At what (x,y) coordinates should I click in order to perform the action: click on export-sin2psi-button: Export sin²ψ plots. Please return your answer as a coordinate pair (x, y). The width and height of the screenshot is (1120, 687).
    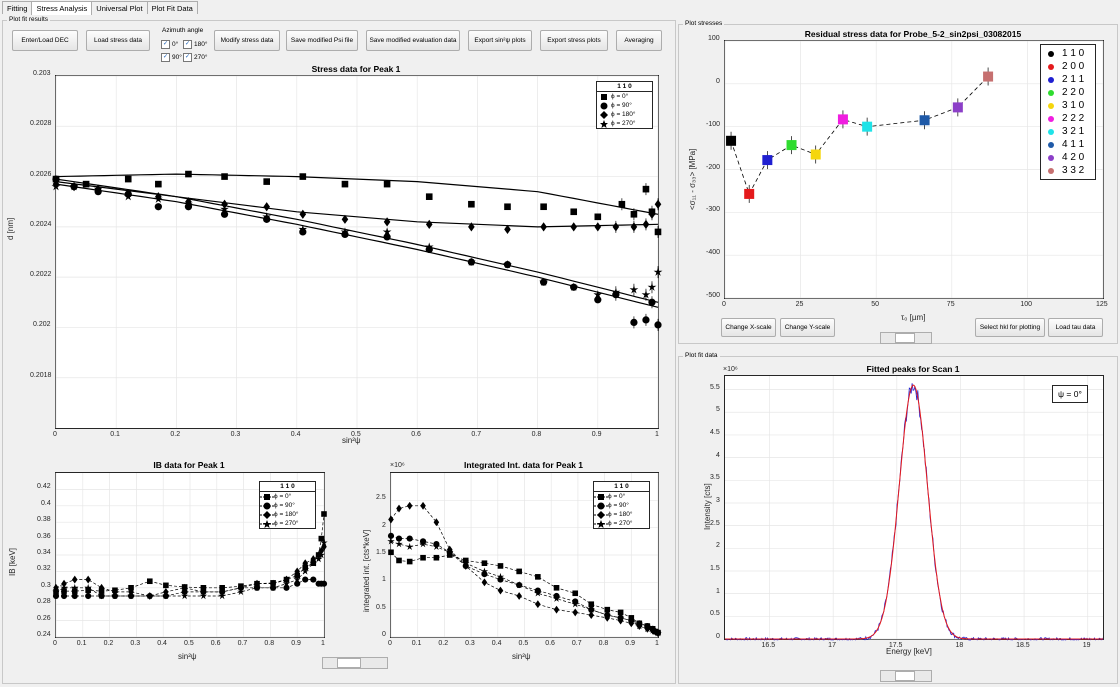
    Looking at the image, I should click on (500, 40).